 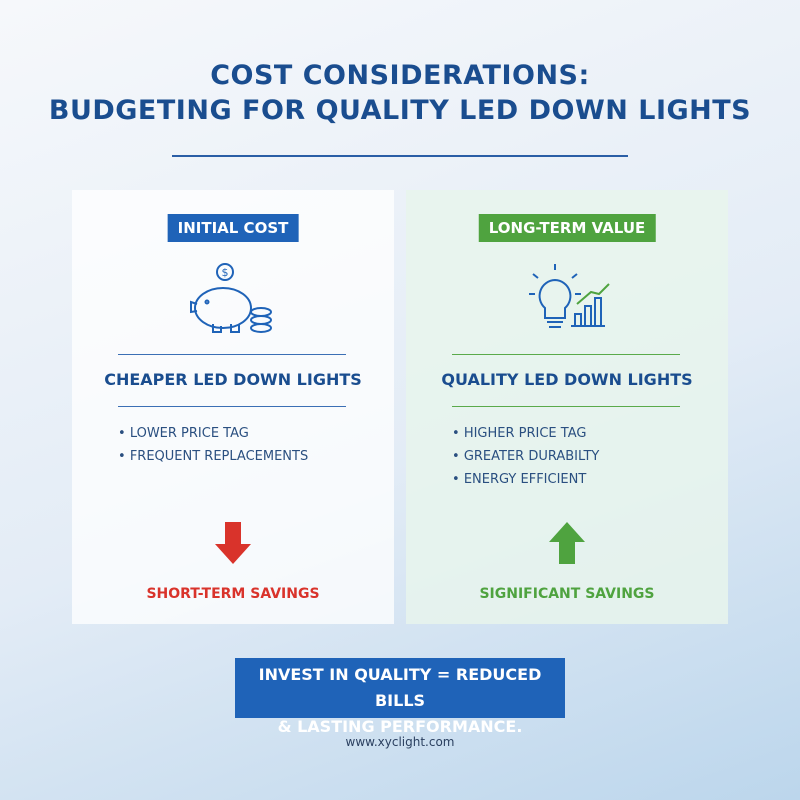 I want to click on heading: CHEAPER LED DOWN LIGHTS, so click(x=233, y=379).